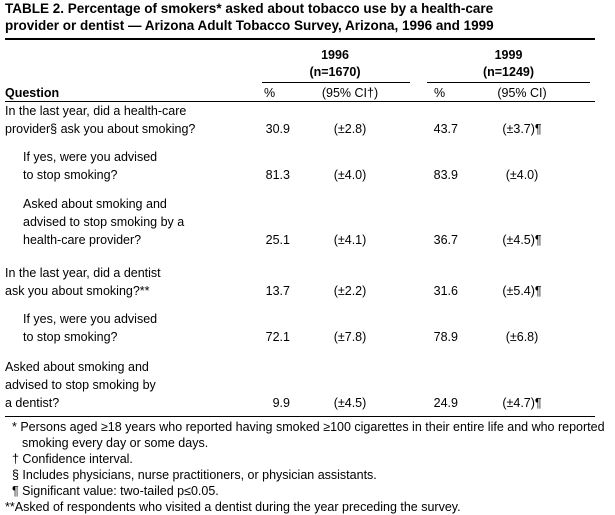 This screenshot has width=615, height=515. I want to click on group-n: (n=1670), so click(335, 72).